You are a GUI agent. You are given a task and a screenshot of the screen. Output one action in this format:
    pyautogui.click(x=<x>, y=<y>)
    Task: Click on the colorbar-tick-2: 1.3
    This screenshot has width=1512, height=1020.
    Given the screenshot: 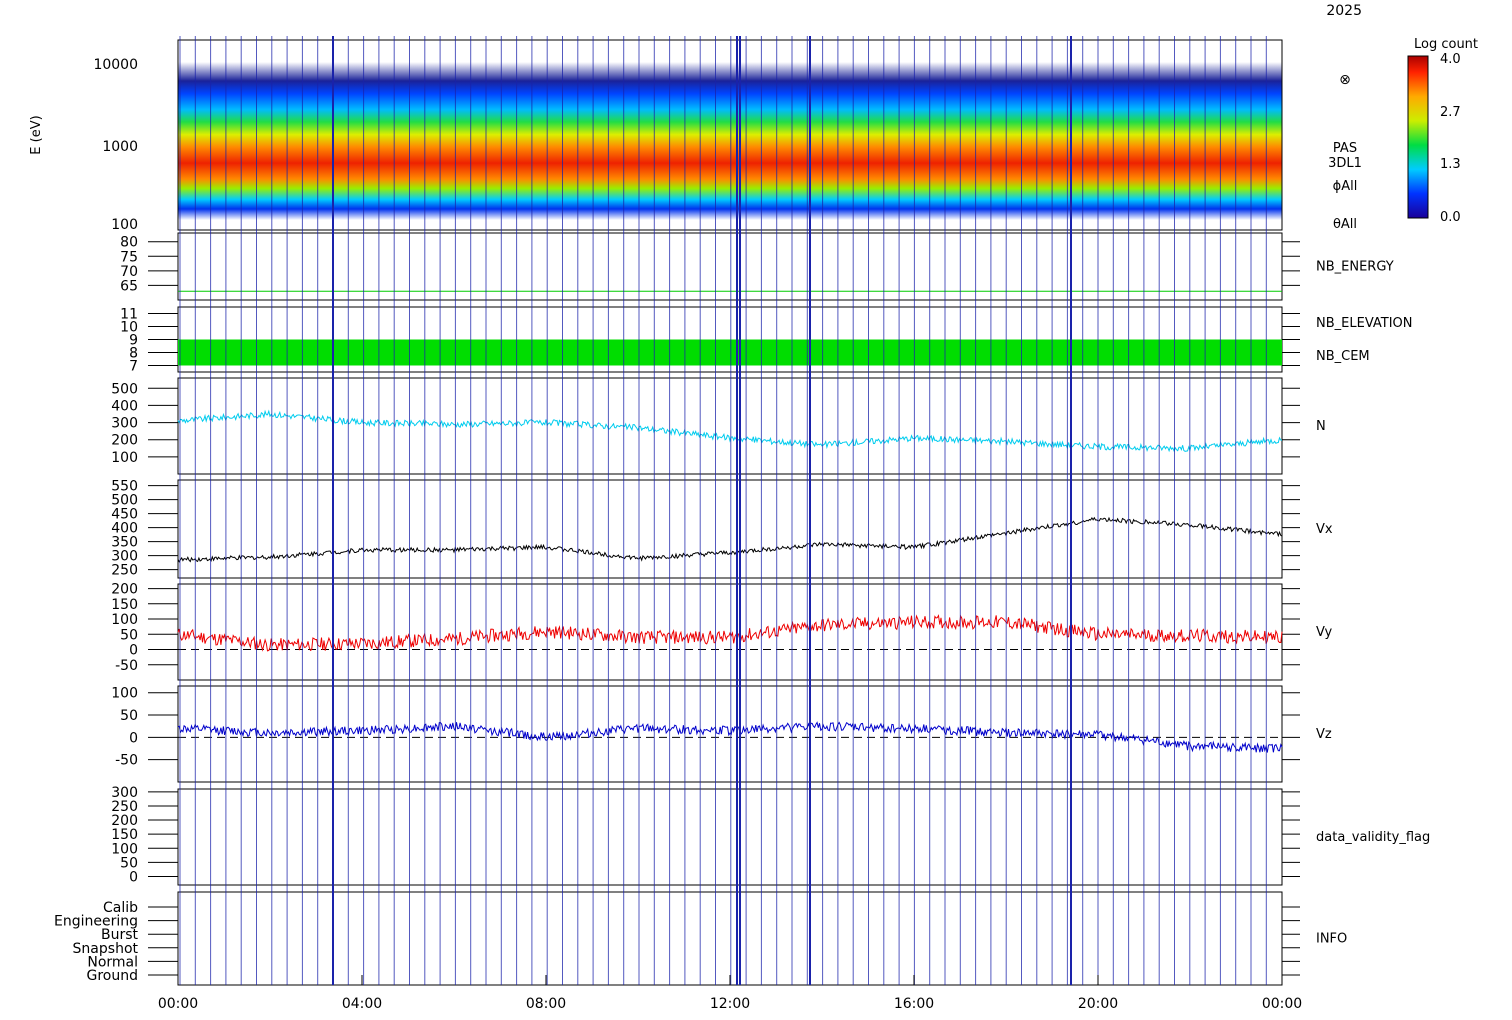 What is the action you would take?
    pyautogui.click(x=1450, y=164)
    